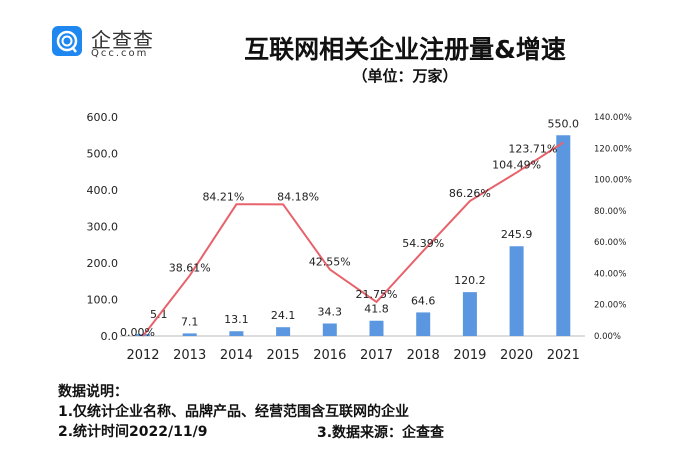 The height and width of the screenshot is (459, 680). What do you see at coordinates (564, 123) in the screenshot?
I see `bar-label: 550.0` at bounding box center [564, 123].